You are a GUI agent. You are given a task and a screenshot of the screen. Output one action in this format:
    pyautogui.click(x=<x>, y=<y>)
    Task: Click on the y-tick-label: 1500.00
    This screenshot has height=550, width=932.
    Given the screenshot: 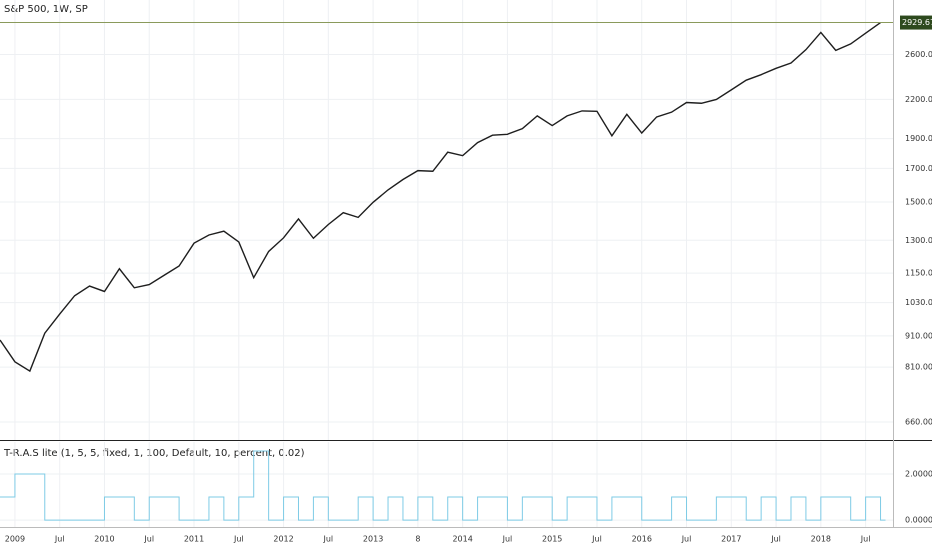 What is the action you would take?
    pyautogui.click(x=918, y=201)
    